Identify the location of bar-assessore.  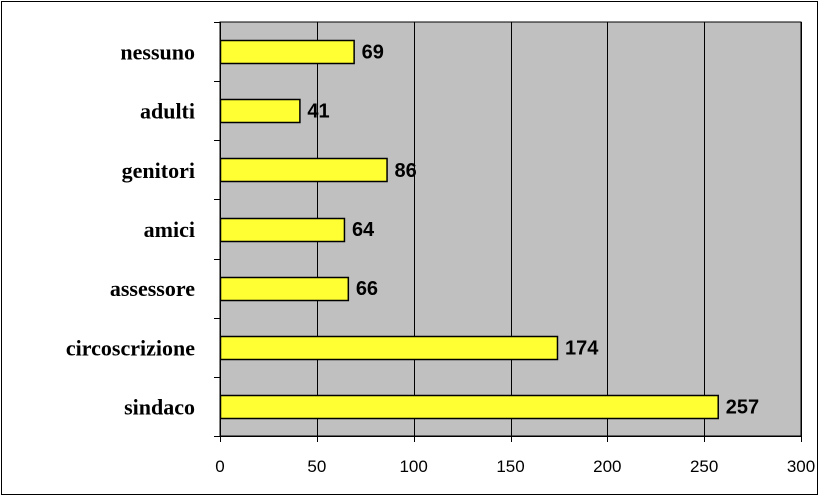
(284, 289).